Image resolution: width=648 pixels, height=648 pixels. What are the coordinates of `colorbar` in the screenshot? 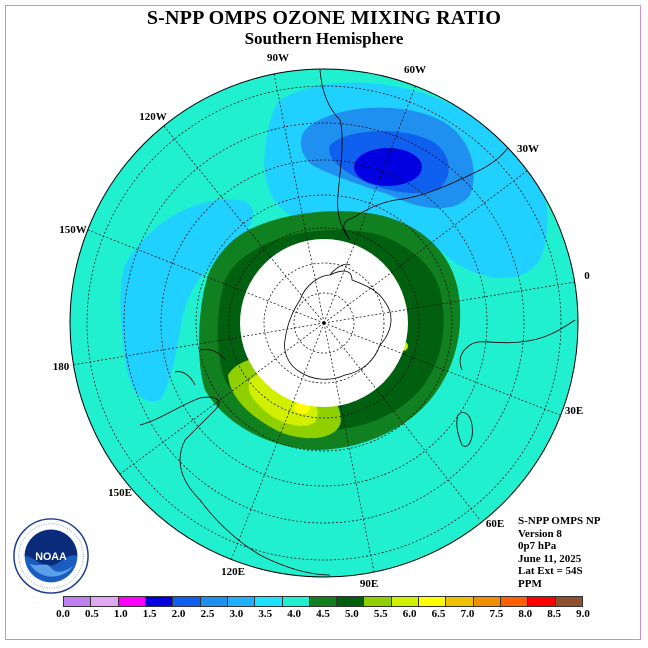 It's located at (323, 601).